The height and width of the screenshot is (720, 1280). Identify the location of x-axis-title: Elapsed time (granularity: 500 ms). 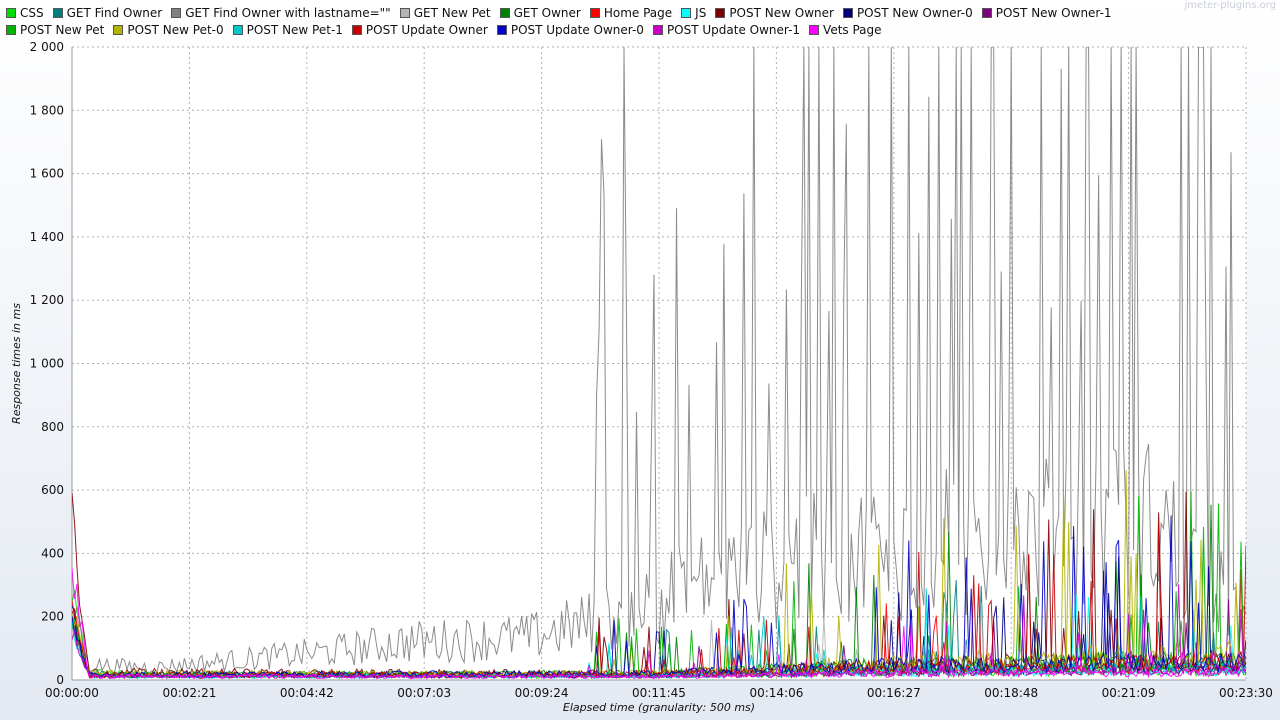
(659, 707).